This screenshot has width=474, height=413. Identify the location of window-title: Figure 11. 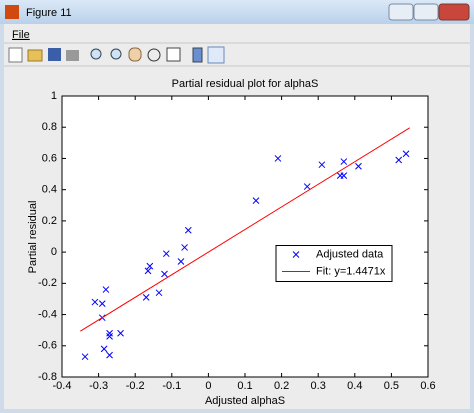
(49, 13).